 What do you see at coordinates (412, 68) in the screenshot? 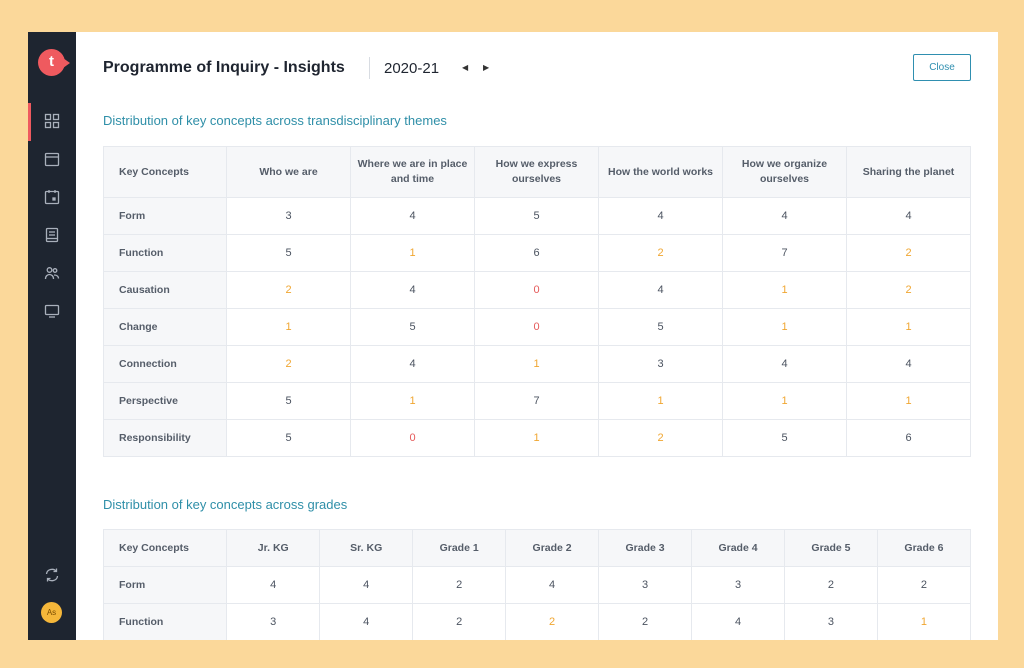
I see `year-label: 2020-21` at bounding box center [412, 68].